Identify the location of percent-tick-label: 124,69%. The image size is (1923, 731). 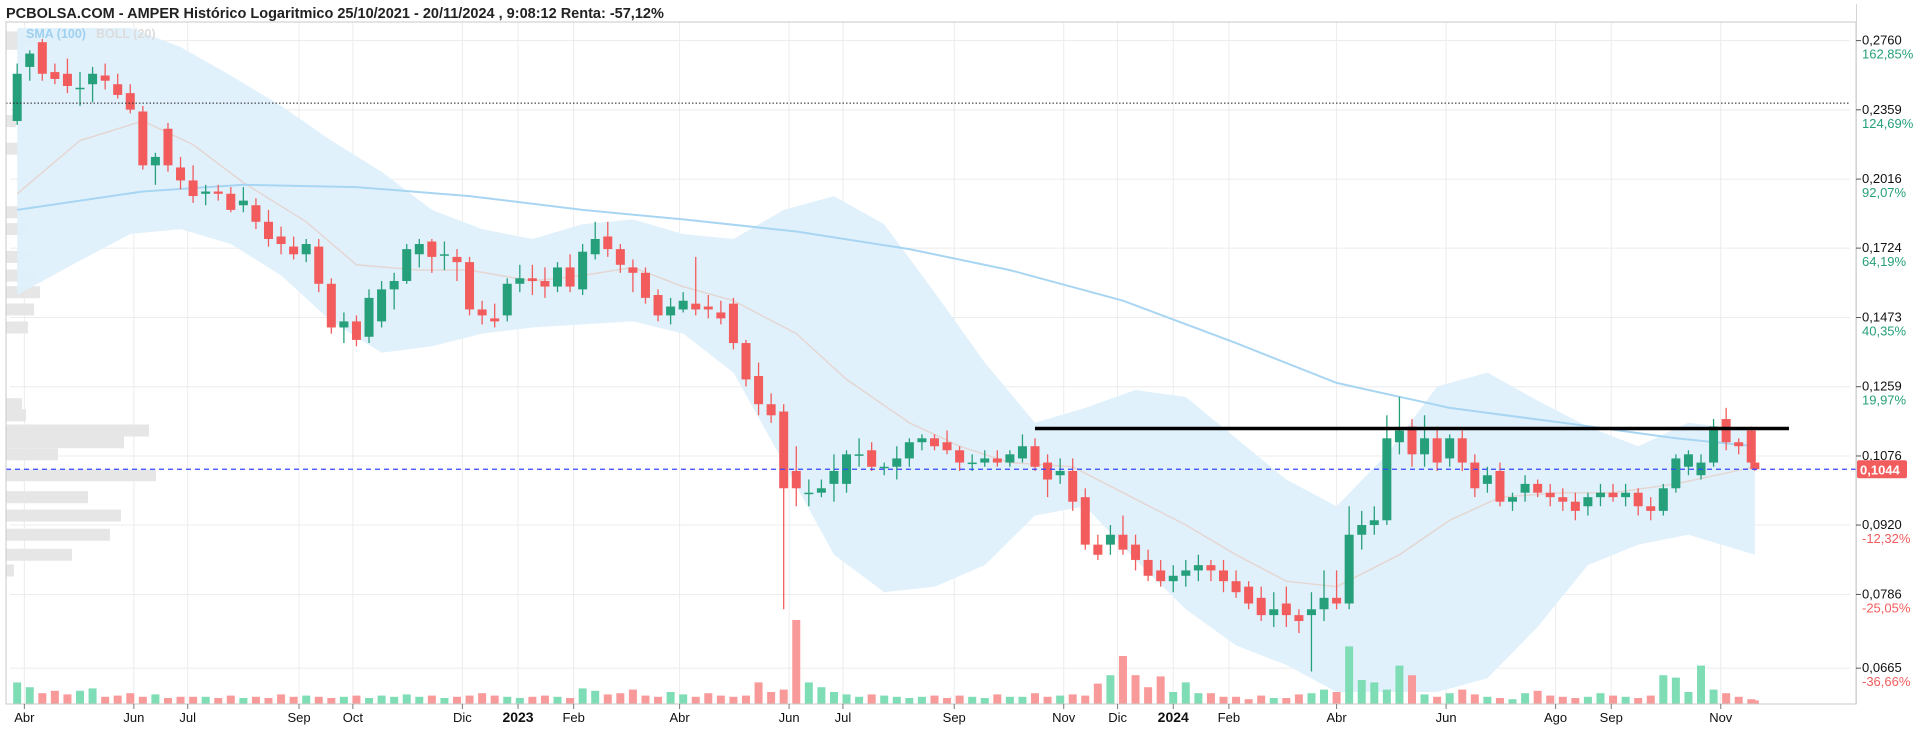
(1888, 123).